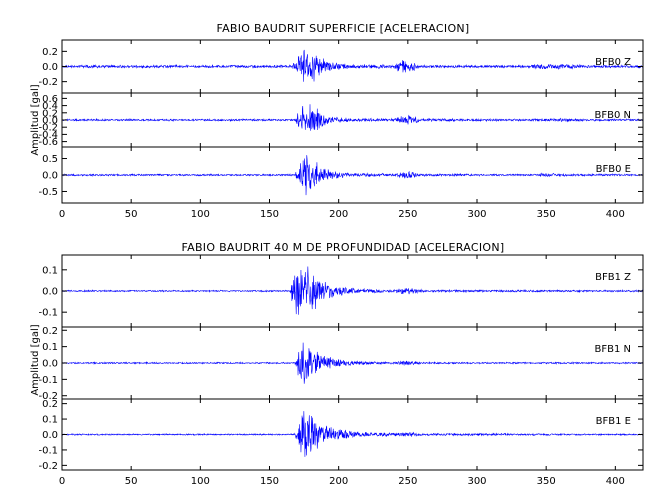 The width and height of the screenshot is (650, 500). What do you see at coordinates (613, 349) in the screenshot?
I see `channel-label: BFB1 N` at bounding box center [613, 349].